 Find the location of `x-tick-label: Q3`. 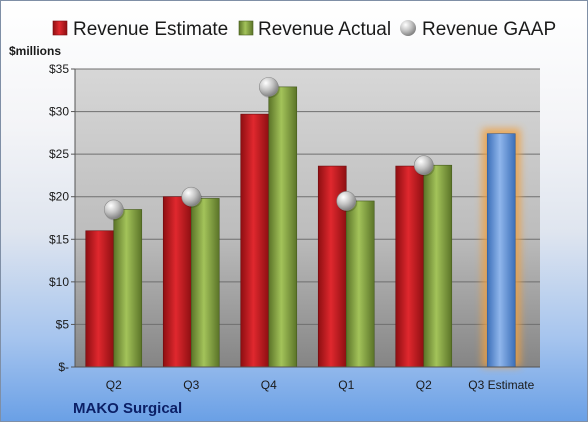

x-tick-label: Q3 is located at coordinates (191, 385).